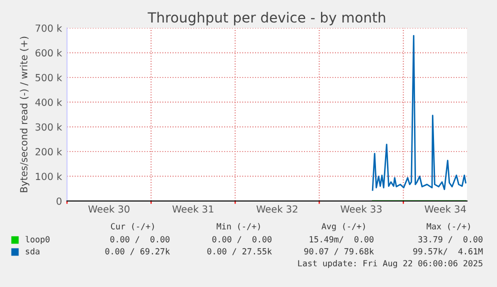 This screenshot has height=287, width=497. What do you see at coordinates (361, 209) in the screenshot?
I see `x-tick-label: Week 33` at bounding box center [361, 209].